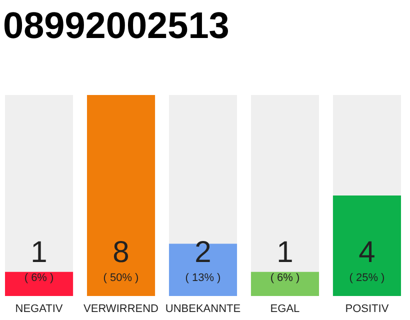 This screenshot has height=320, width=410. I want to click on data-label: ( 50% ), so click(121, 278).